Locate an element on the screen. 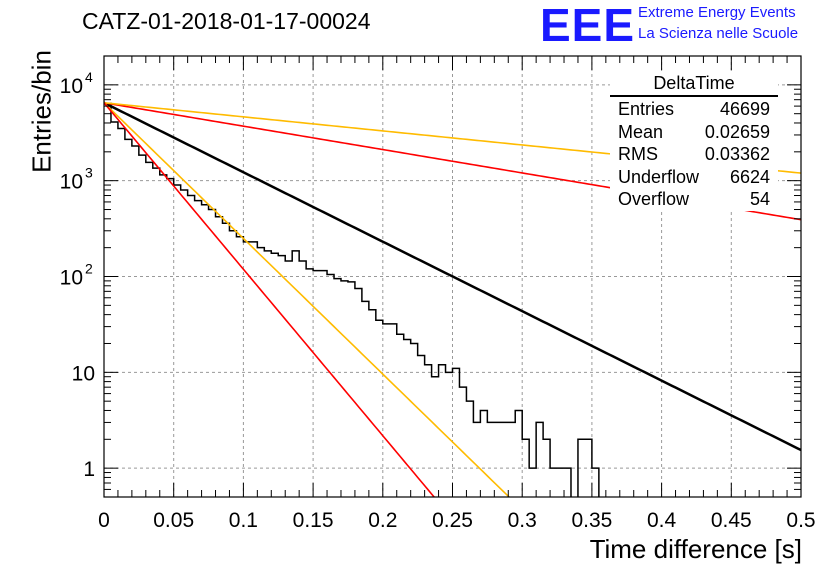 Image resolution: width=836 pixels, height=572 pixels. logo-line-2: La Scienza nelle Scuole is located at coordinates (718, 33).